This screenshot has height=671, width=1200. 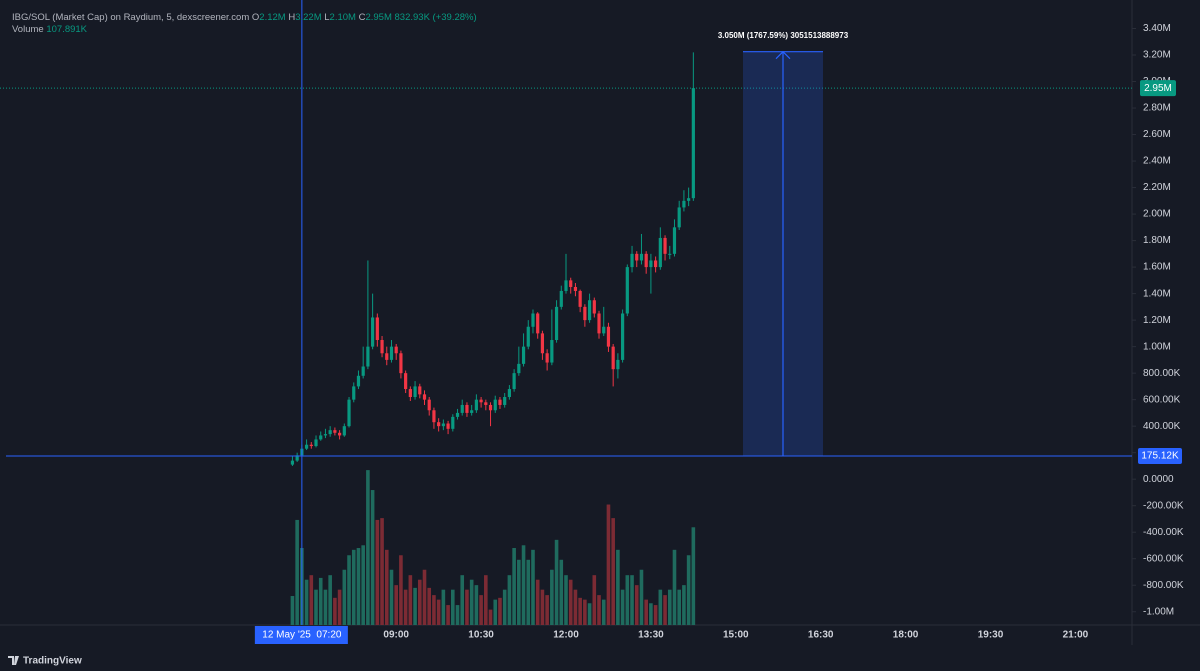 I want to click on y-tick-label: 2.40M, so click(x=1157, y=161).